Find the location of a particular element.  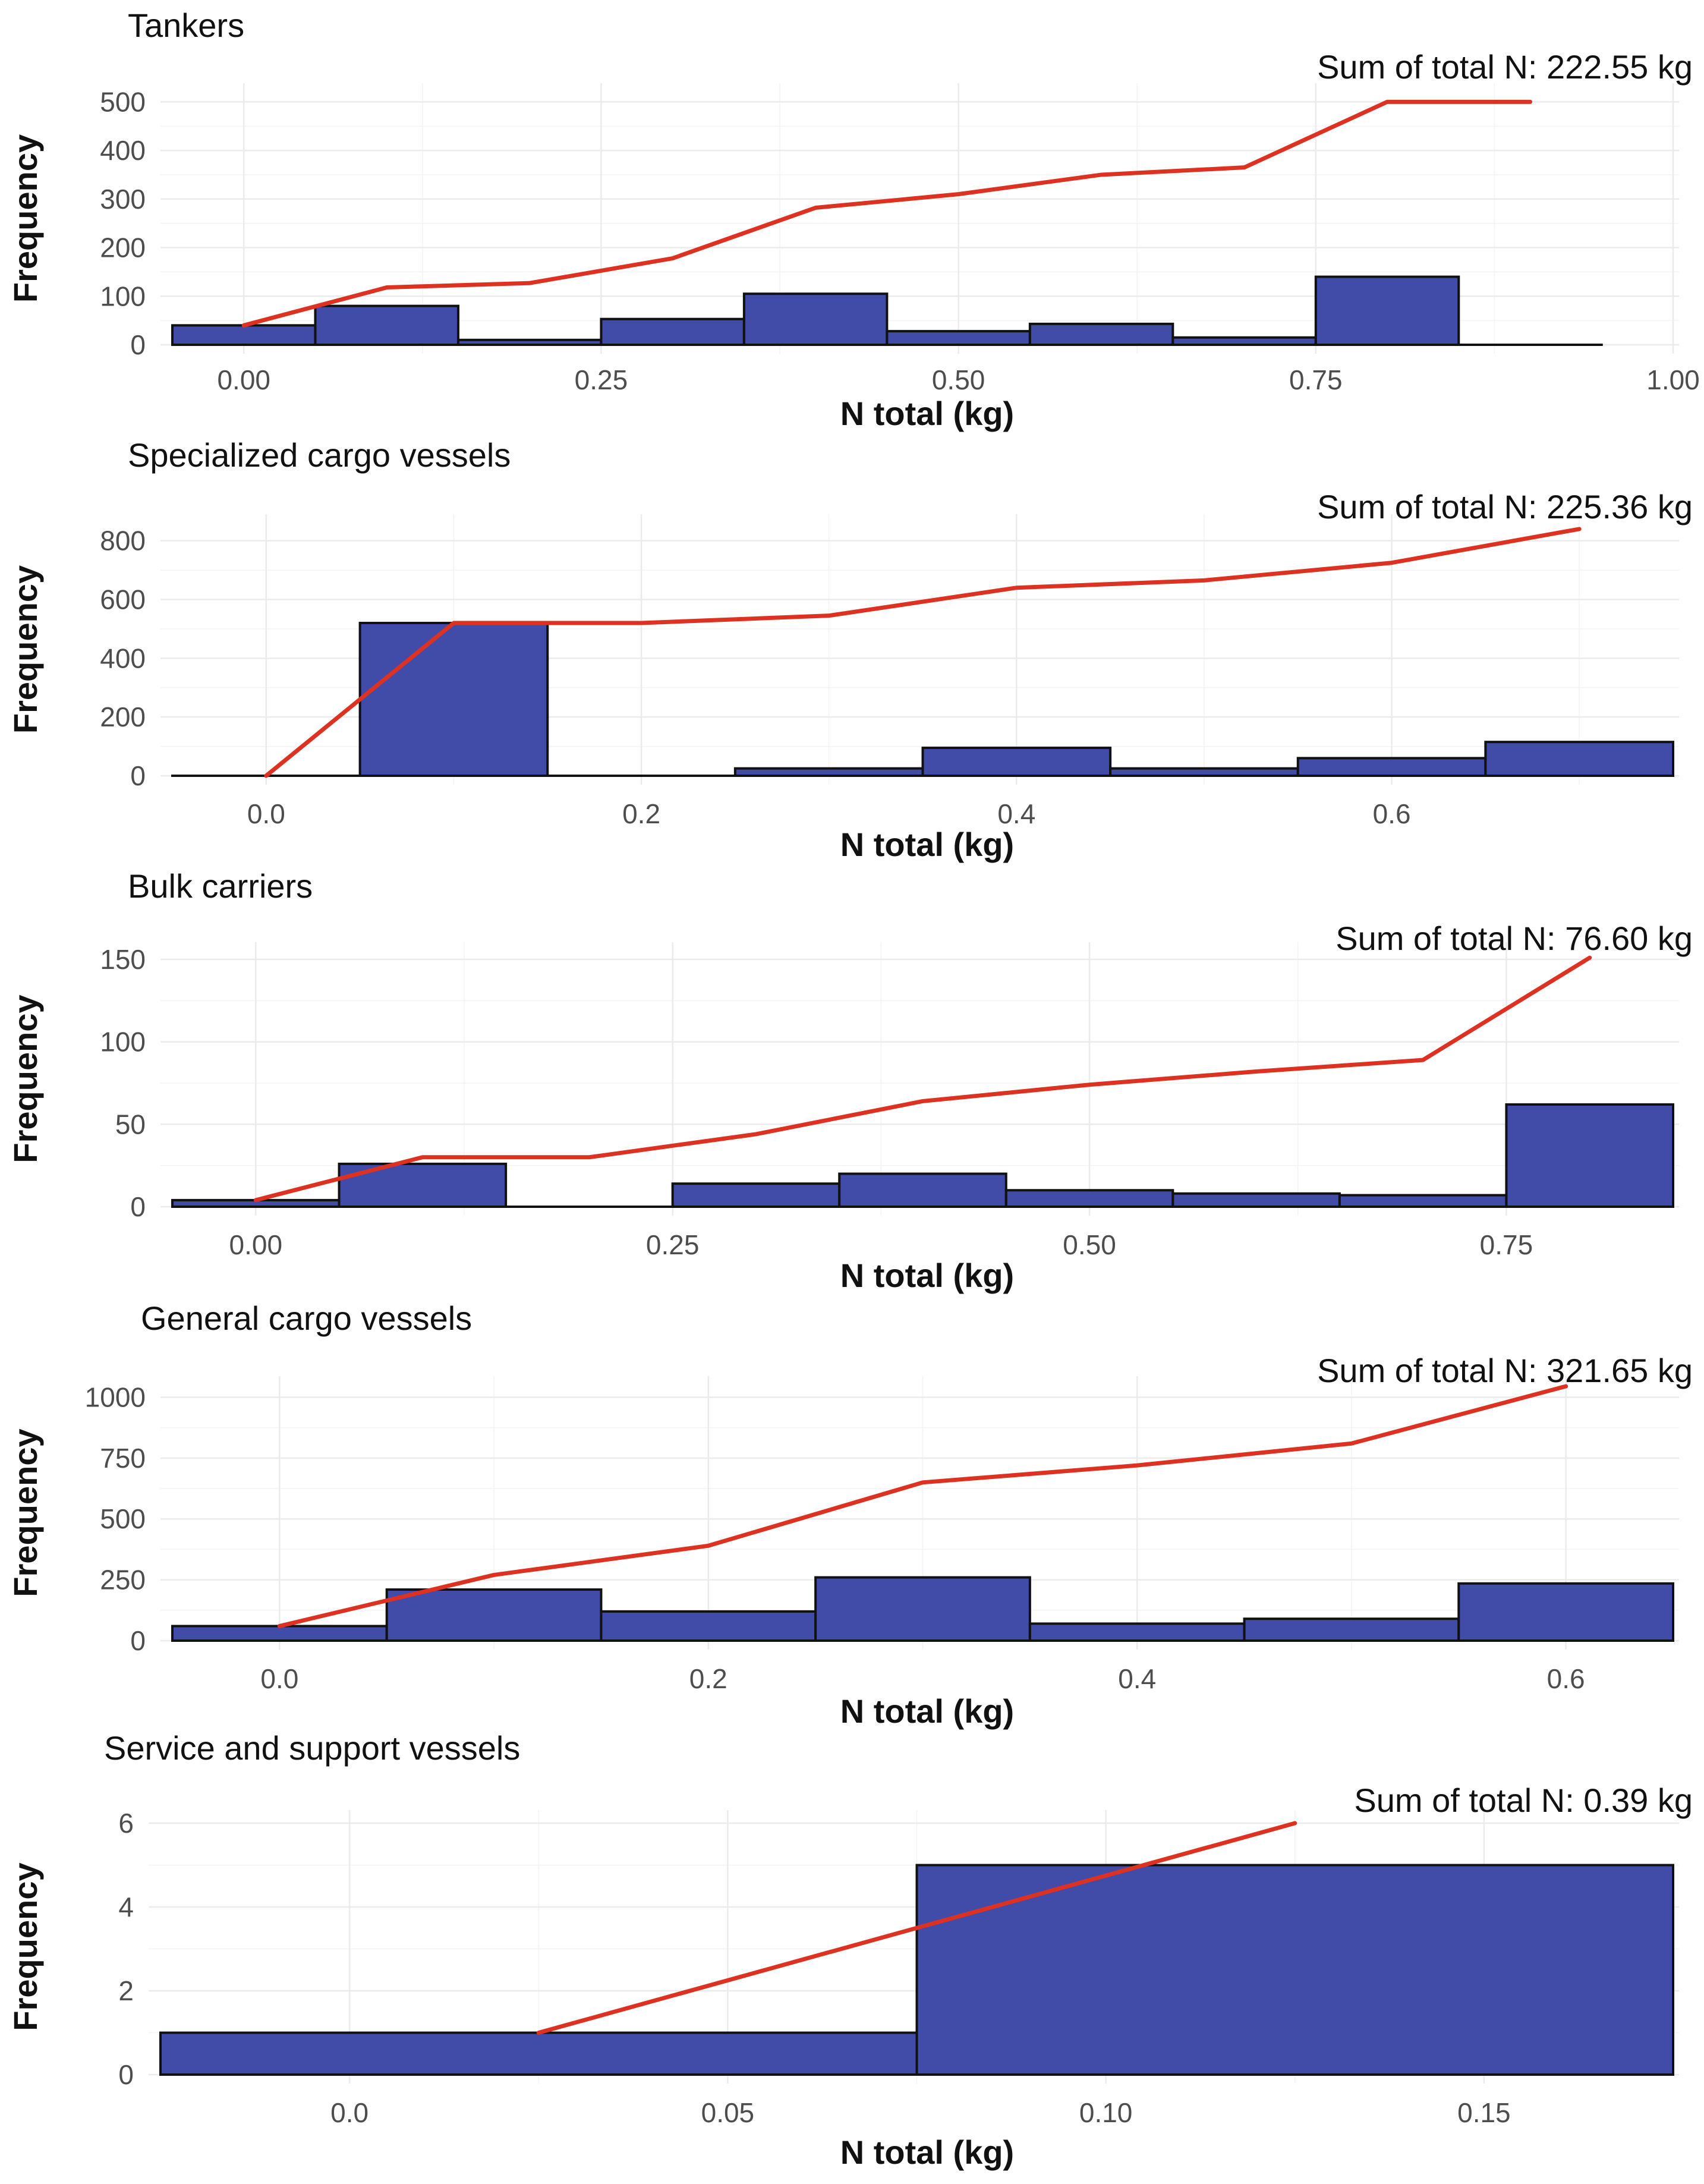

y-tick-label: 50 is located at coordinates (131, 1124).